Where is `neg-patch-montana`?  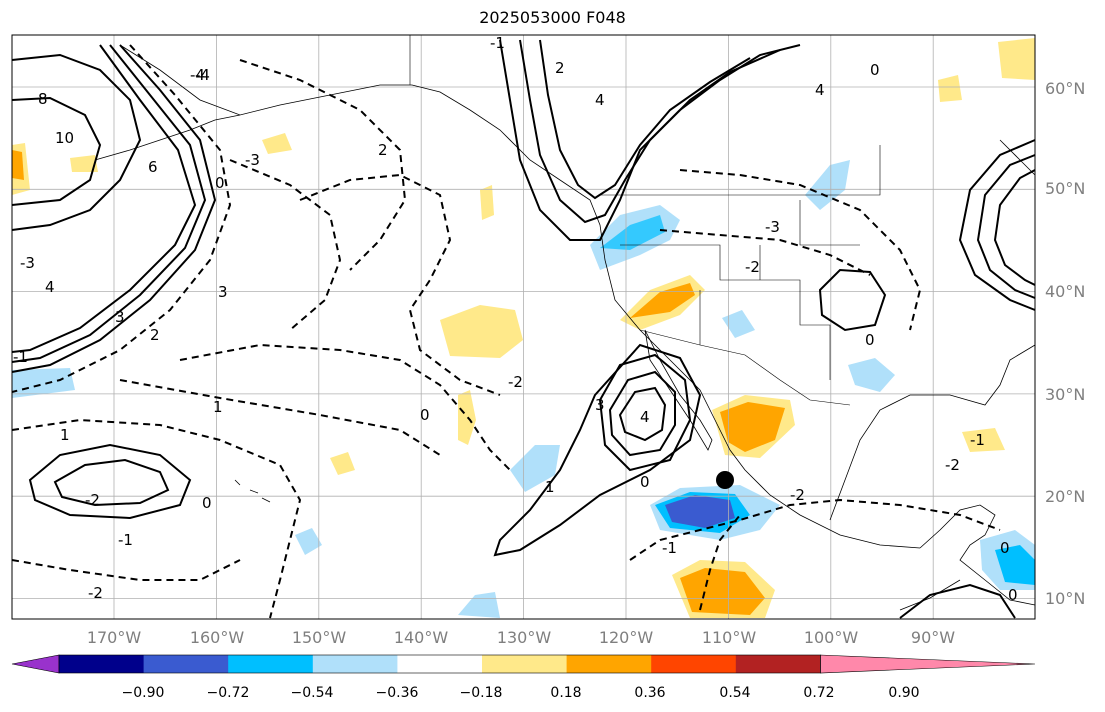 neg-patch-montana is located at coordinates (827, 185).